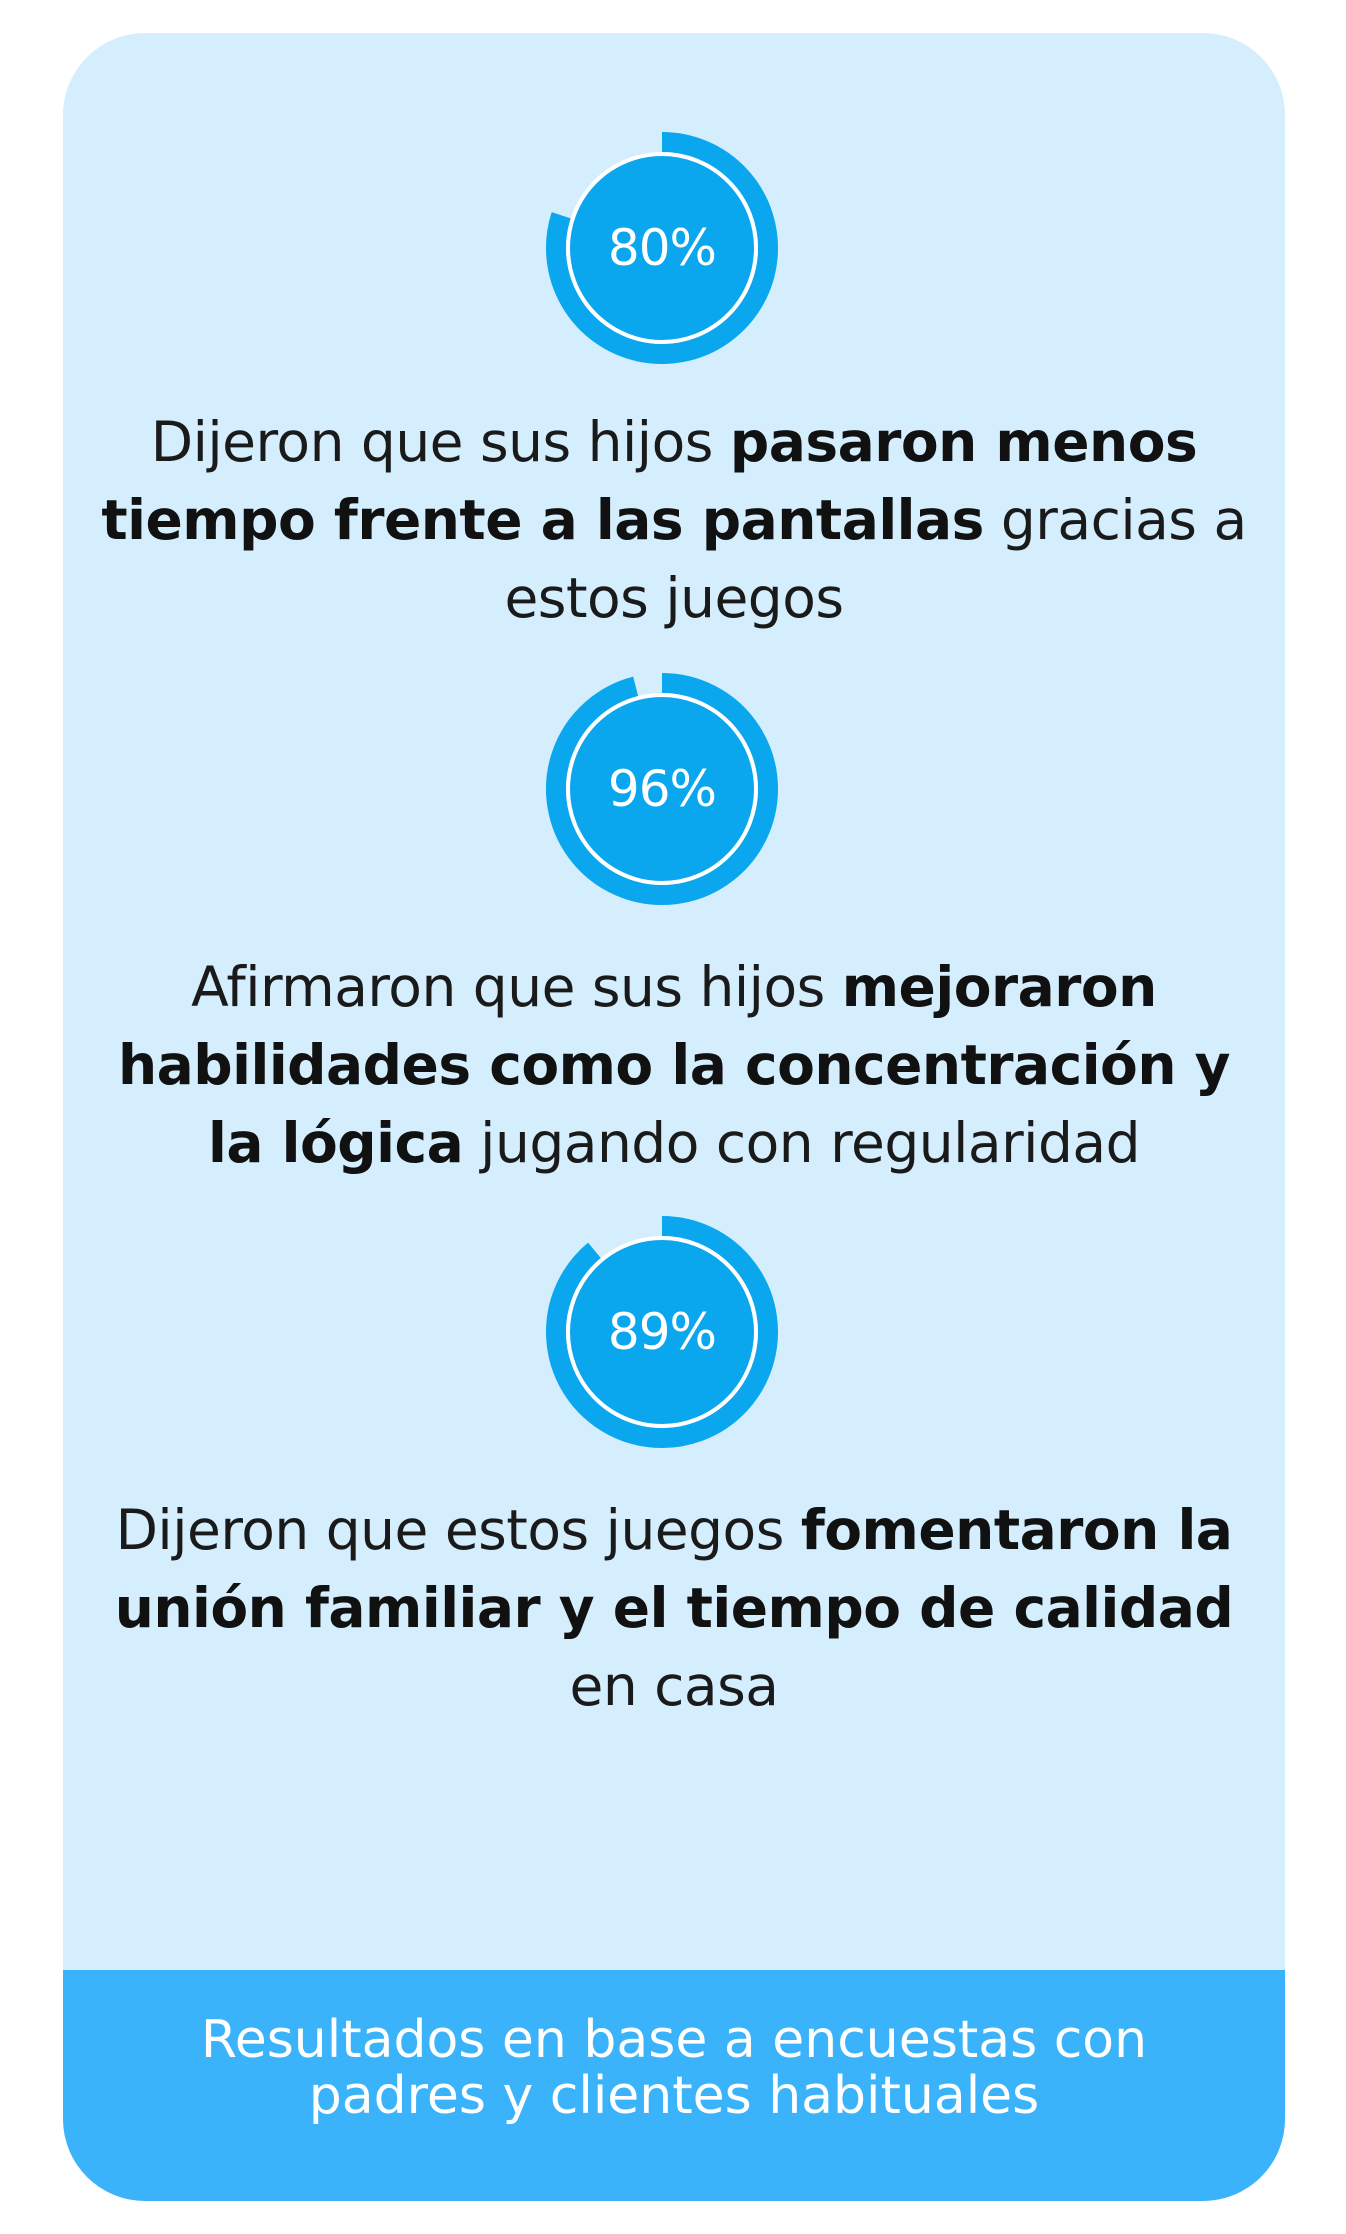 The image size is (1346, 2234). I want to click on percent-value: 96%, so click(662, 789).